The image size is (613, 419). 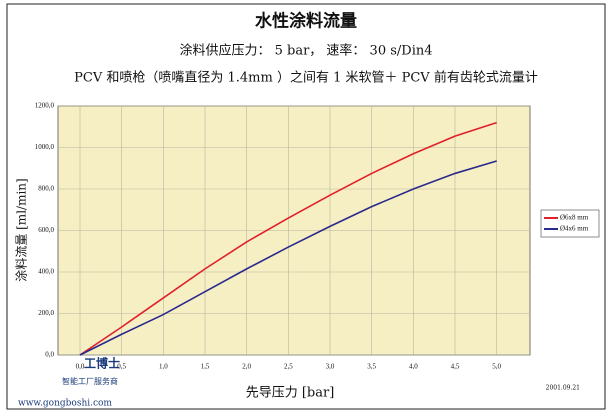 What do you see at coordinates (102, 363) in the screenshot?
I see `watermark: 工博士` at bounding box center [102, 363].